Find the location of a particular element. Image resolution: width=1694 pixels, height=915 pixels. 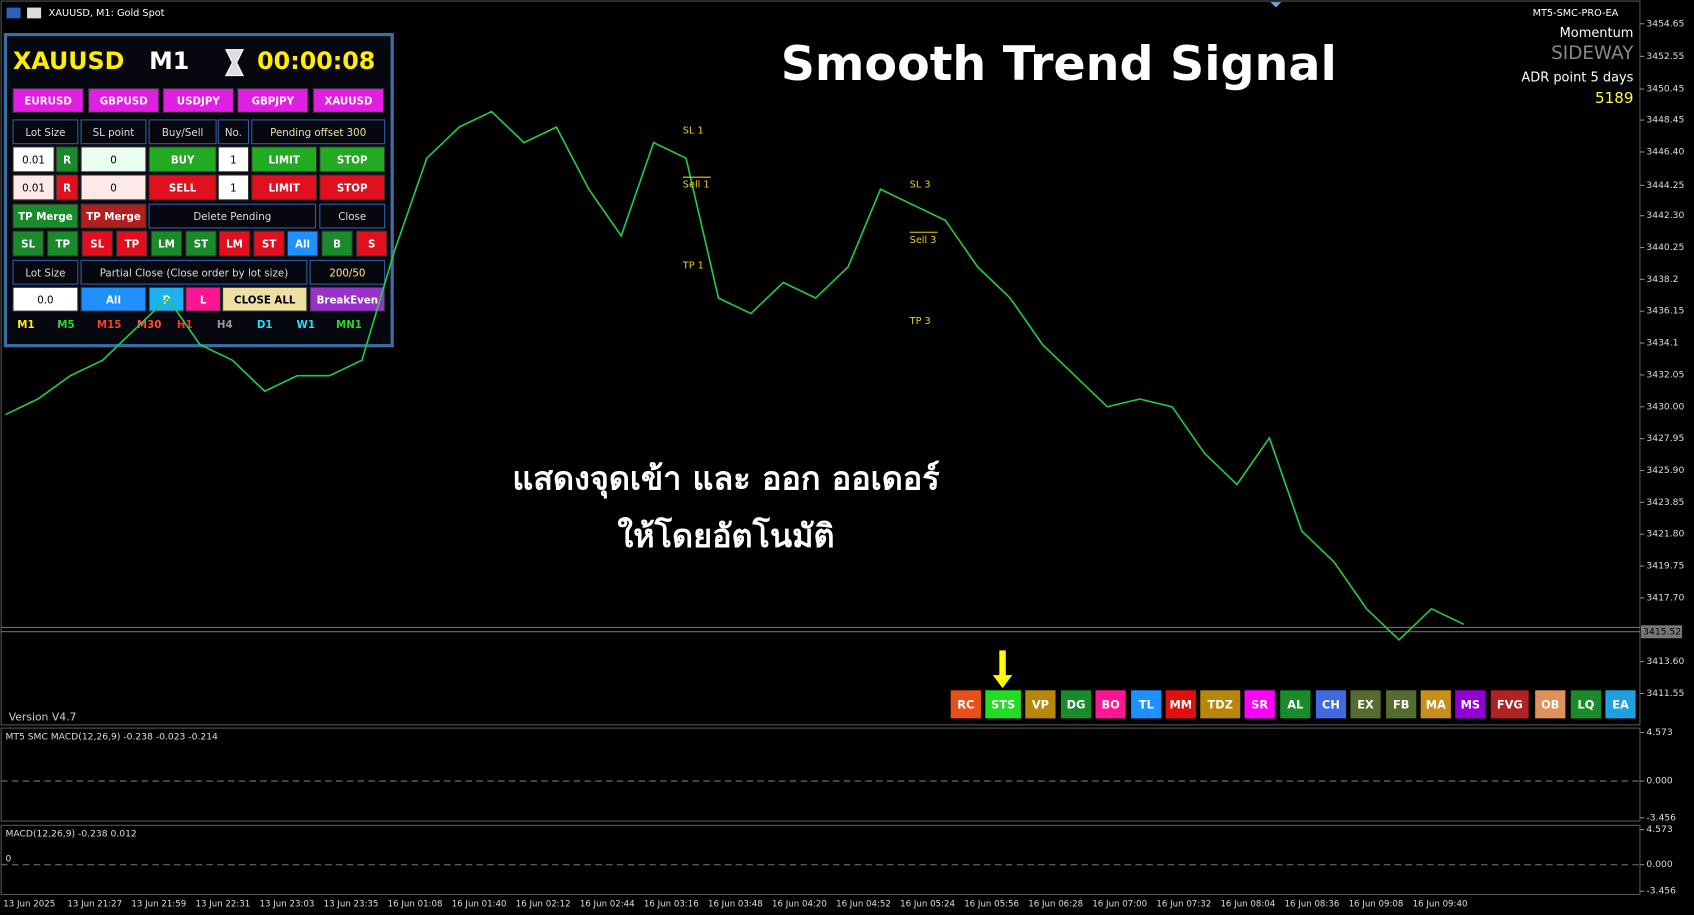

panel-cell: GBPJPY is located at coordinates (273, 100).